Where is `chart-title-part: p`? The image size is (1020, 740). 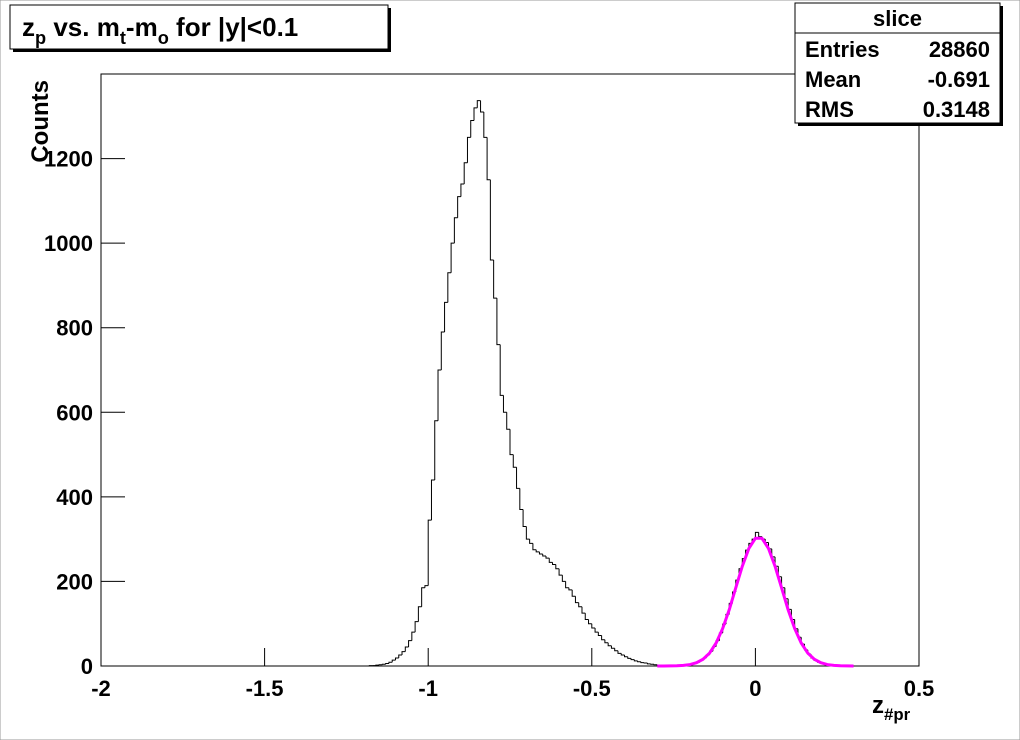
chart-title-part: p is located at coordinates (40, 38).